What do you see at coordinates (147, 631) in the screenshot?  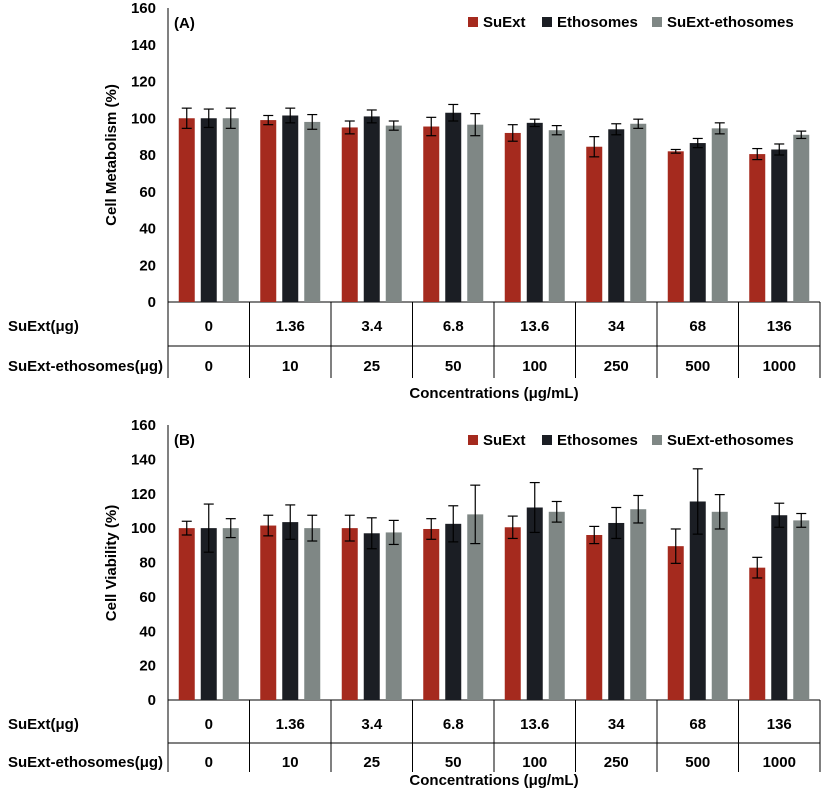 I see `y-tick-label-b: 40` at bounding box center [147, 631].